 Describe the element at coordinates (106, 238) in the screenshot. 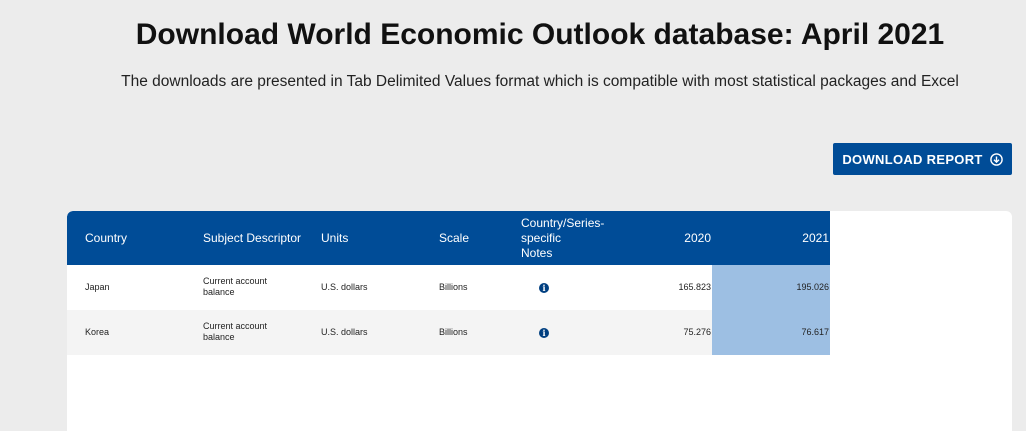

I see `column-header-country: Country` at that location.